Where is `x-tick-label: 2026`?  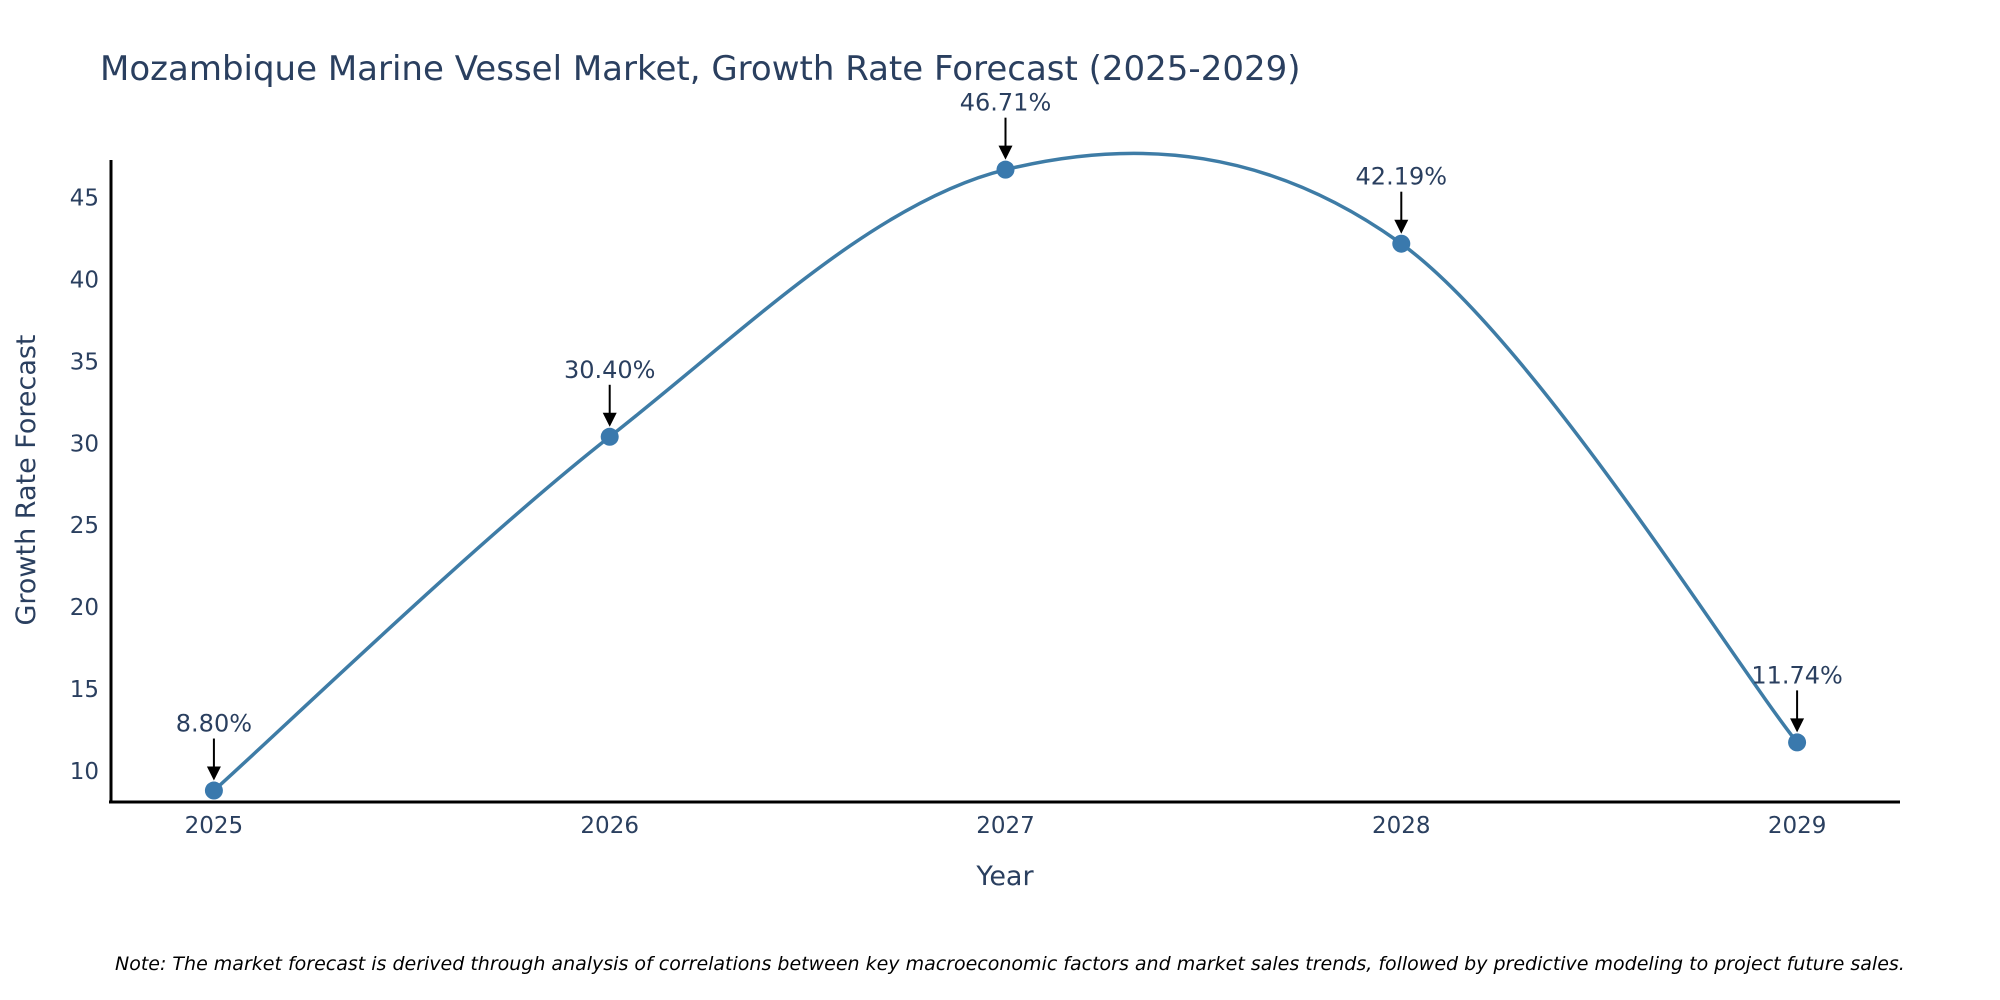
x-tick-label: 2026 is located at coordinates (609, 826).